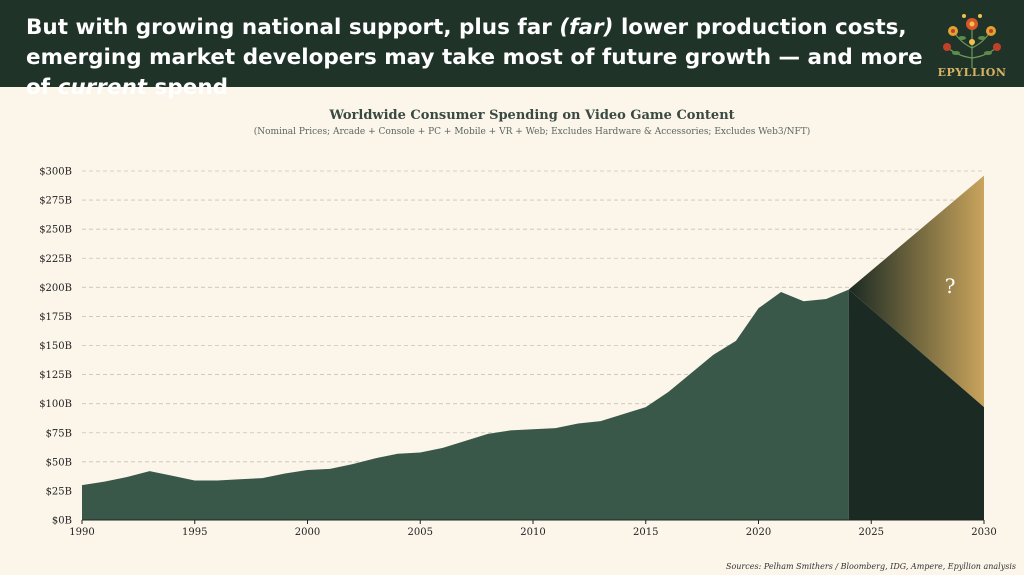 The width and height of the screenshot is (1024, 575). What do you see at coordinates (532, 532) in the screenshot?
I see `x-tick-label: 2010` at bounding box center [532, 532].